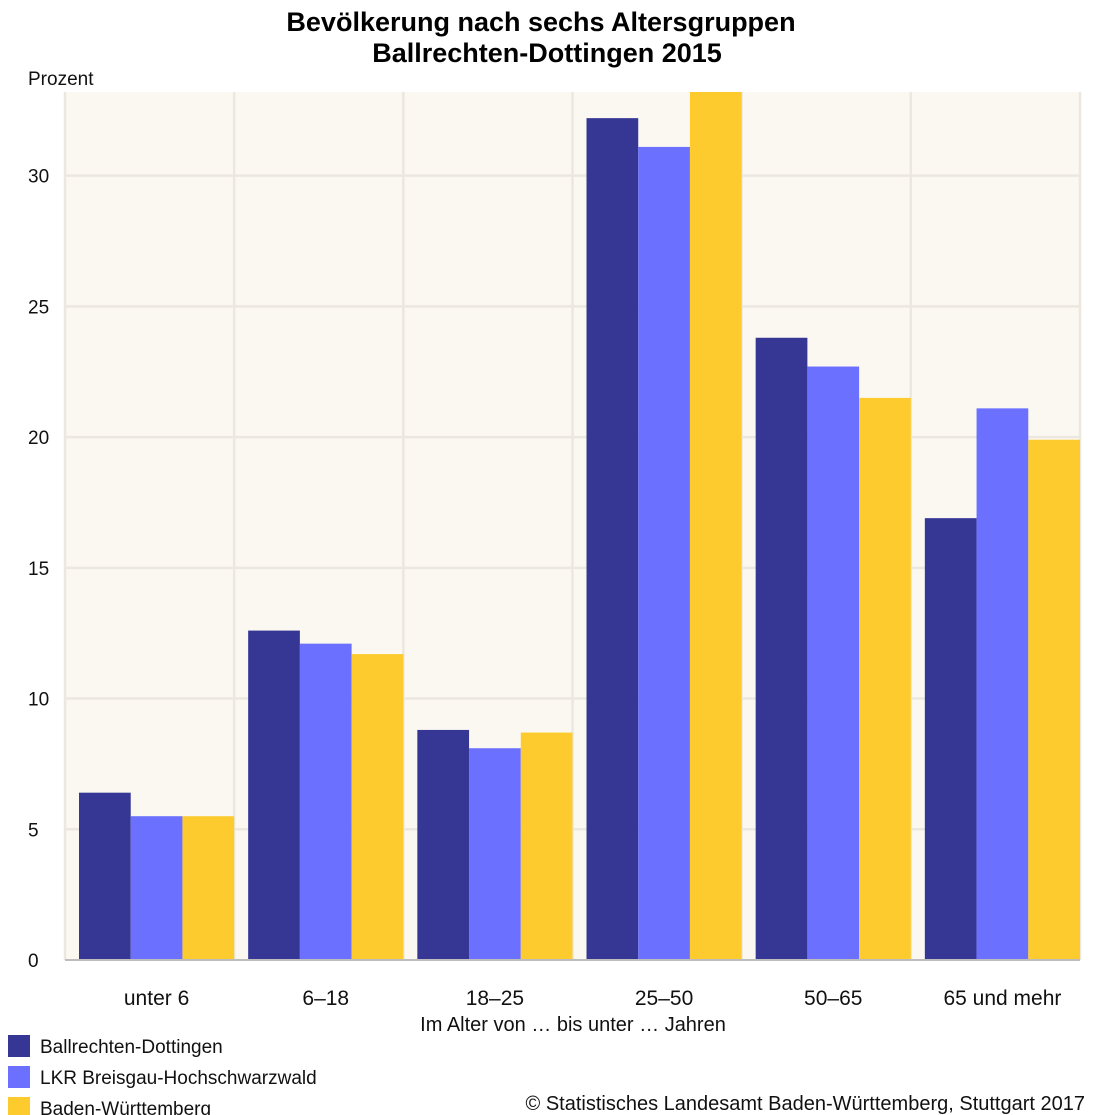 This screenshot has width=1104, height=1115. I want to click on x-axis-label: Im Alter von … bis unter … Jahren, so click(573, 1025).